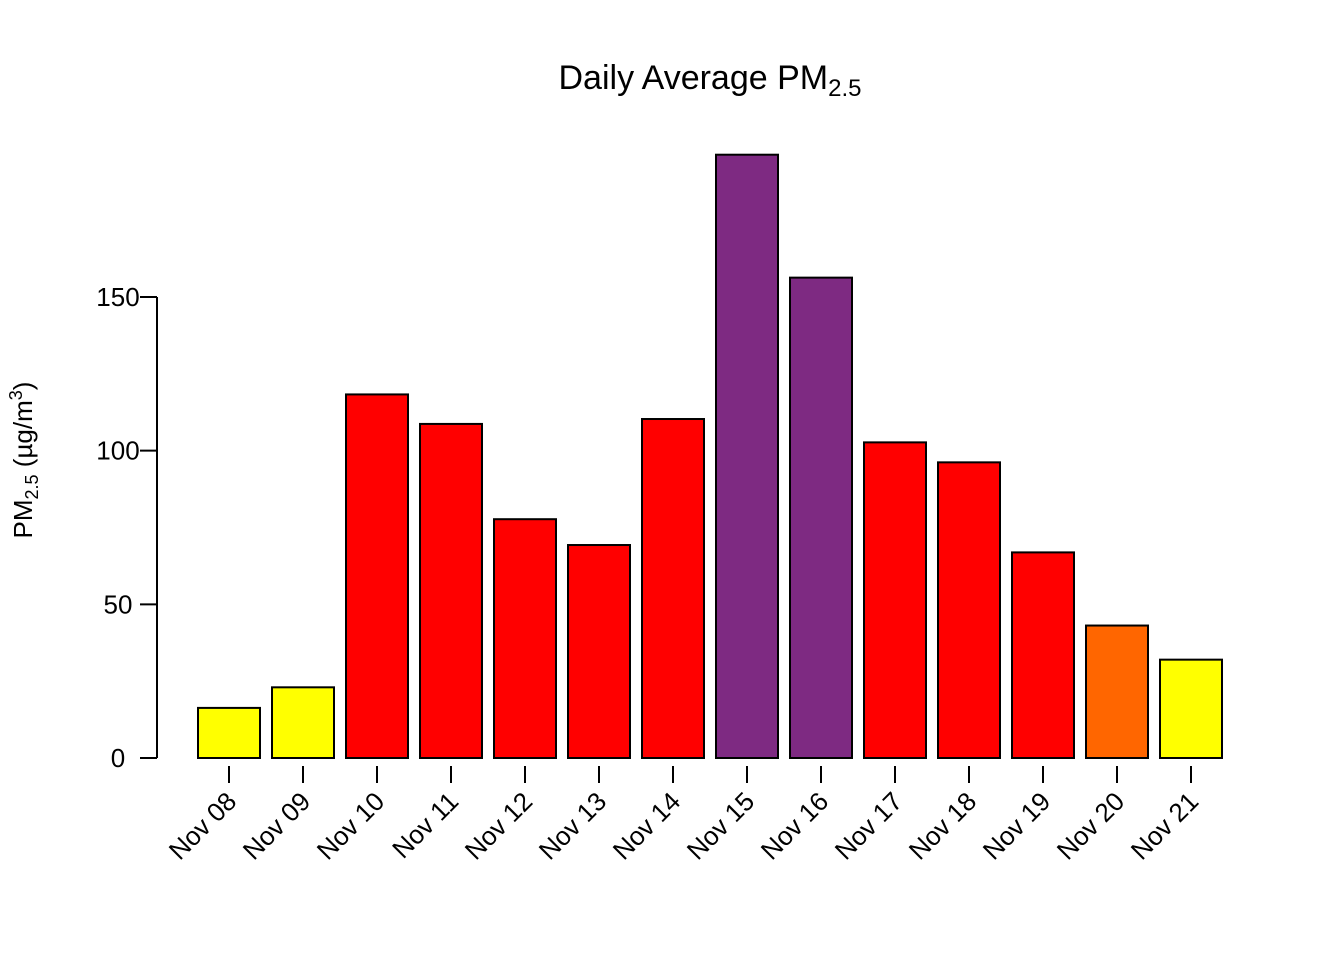  Describe the element at coordinates (1164, 825) in the screenshot. I see `x-tick-label: Nov 21` at that location.